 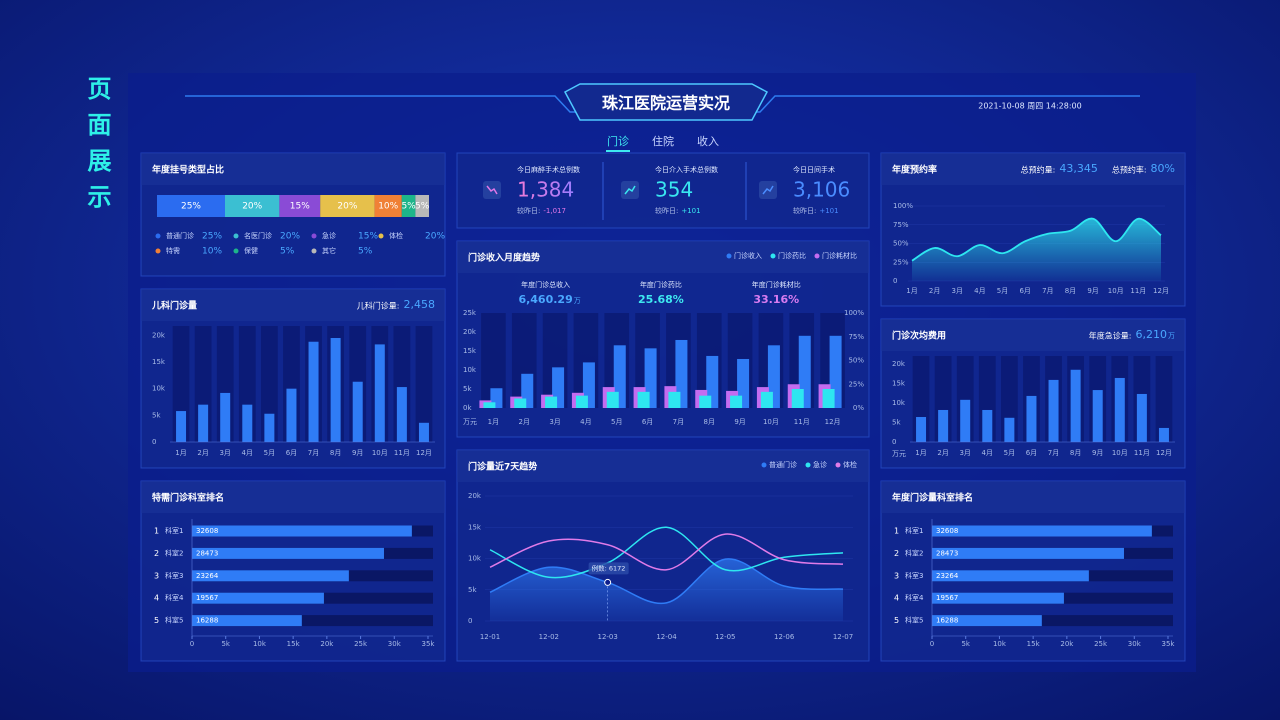 What do you see at coordinates (599, 567) in the screenshot?
I see `tooltip-label: 例数:` at bounding box center [599, 567].